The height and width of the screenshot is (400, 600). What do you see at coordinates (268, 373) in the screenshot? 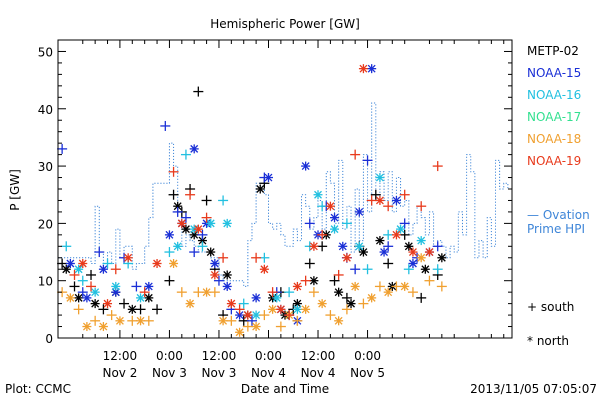
I see `x-tick-day-label: Nov 4` at bounding box center [268, 373].